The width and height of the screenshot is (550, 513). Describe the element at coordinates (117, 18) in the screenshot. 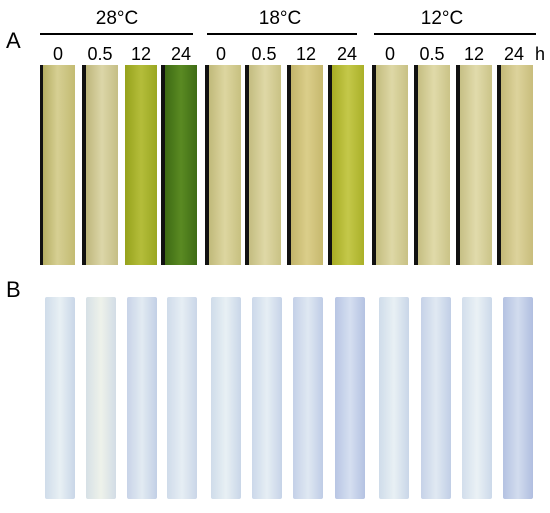

I see `temp-label-28: 28°C` at that location.